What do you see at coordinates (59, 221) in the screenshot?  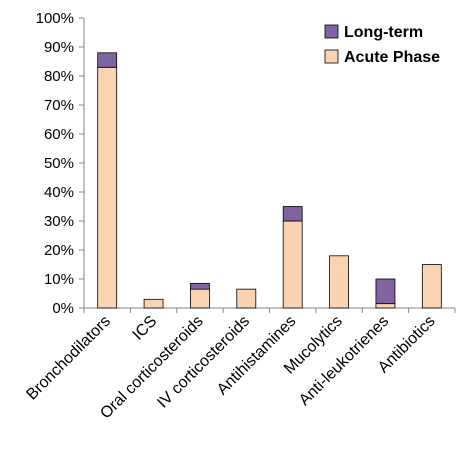 I see `y-tick-label: 30%` at bounding box center [59, 221].